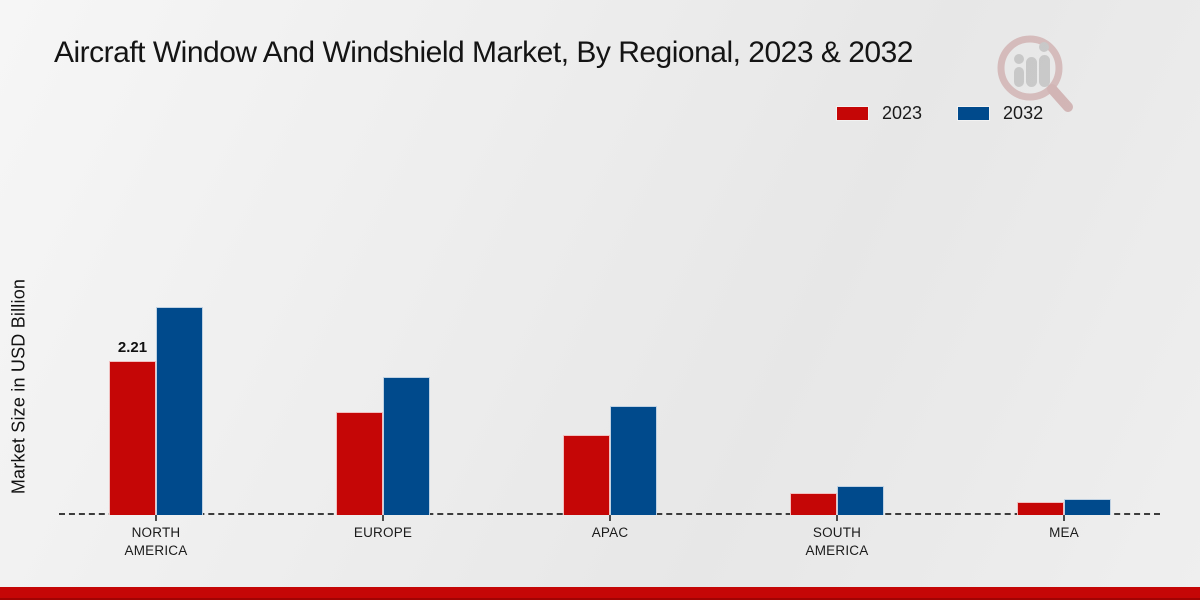 The height and width of the screenshot is (600, 1200). What do you see at coordinates (383, 532) in the screenshot?
I see `x-axis-label-europe: EUROPE` at bounding box center [383, 532].